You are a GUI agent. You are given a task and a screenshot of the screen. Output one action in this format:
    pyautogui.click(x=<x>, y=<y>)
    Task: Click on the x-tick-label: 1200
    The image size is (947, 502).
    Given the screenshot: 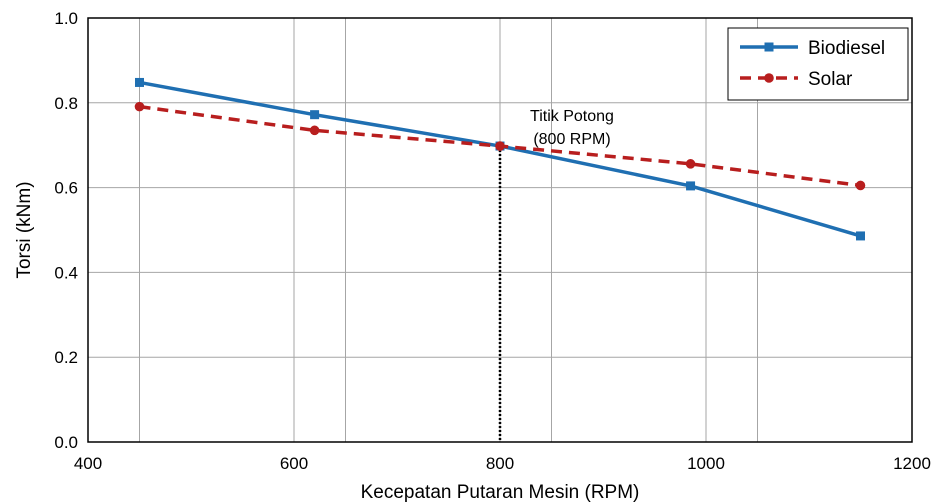 What is the action you would take?
    pyautogui.click(x=912, y=463)
    